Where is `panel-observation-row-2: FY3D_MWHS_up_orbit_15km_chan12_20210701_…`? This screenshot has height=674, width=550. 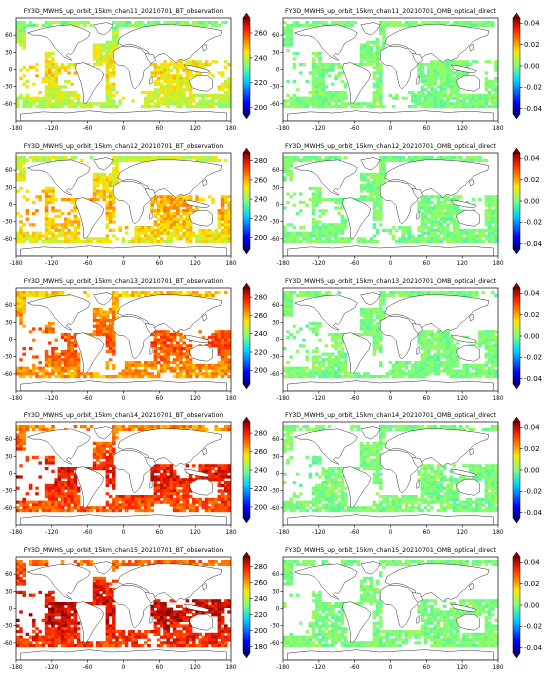
panel-observation-row-2: FY3D_MWHS_up_orbit_15km_chan12_20210701_… is located at coordinates (135, 205).